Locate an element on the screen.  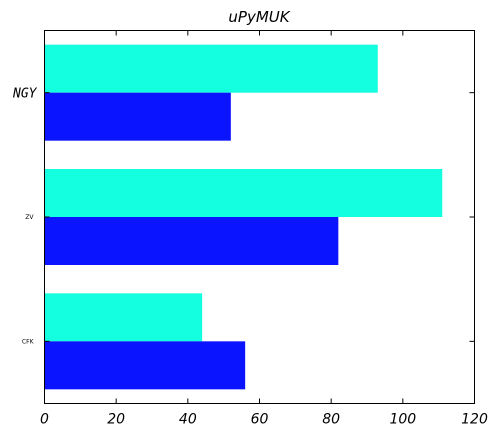
x-tick-label: 80 is located at coordinates (331, 420).